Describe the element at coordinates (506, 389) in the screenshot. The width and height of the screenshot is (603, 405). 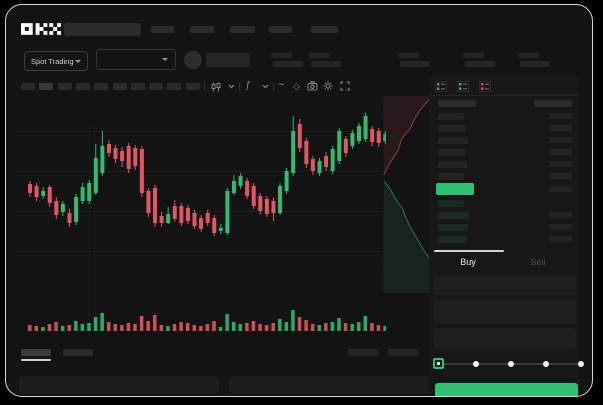
I see `buy-submit-button` at that location.